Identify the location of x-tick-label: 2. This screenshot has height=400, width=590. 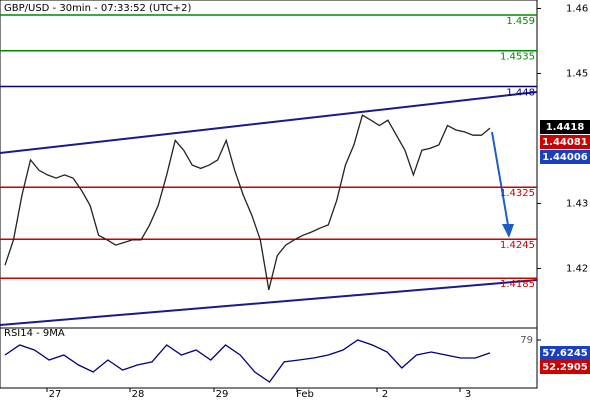
(385, 394).